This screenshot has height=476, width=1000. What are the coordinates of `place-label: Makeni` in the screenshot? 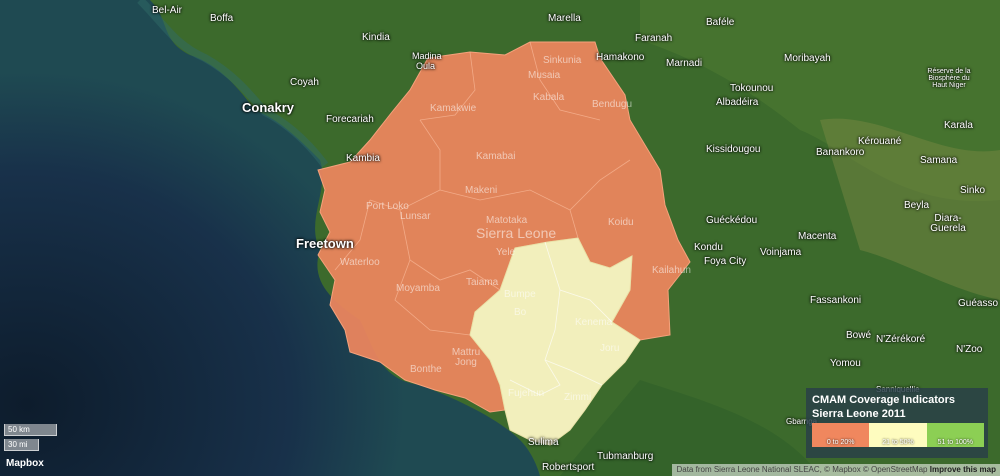 It's located at (481, 190).